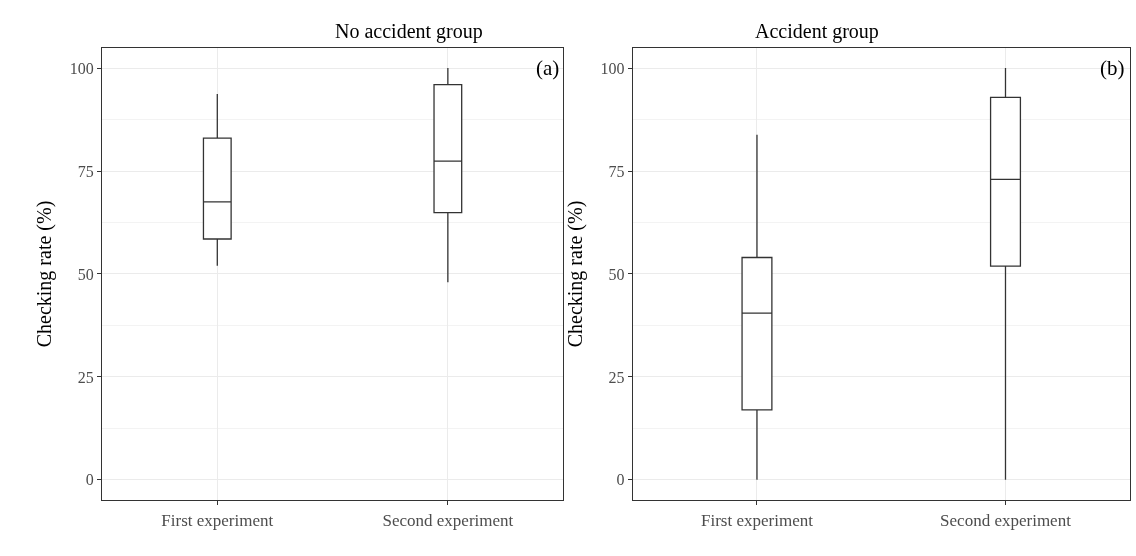 This screenshot has height=556, width=1136. I want to click on annotation: (a), so click(548, 68).